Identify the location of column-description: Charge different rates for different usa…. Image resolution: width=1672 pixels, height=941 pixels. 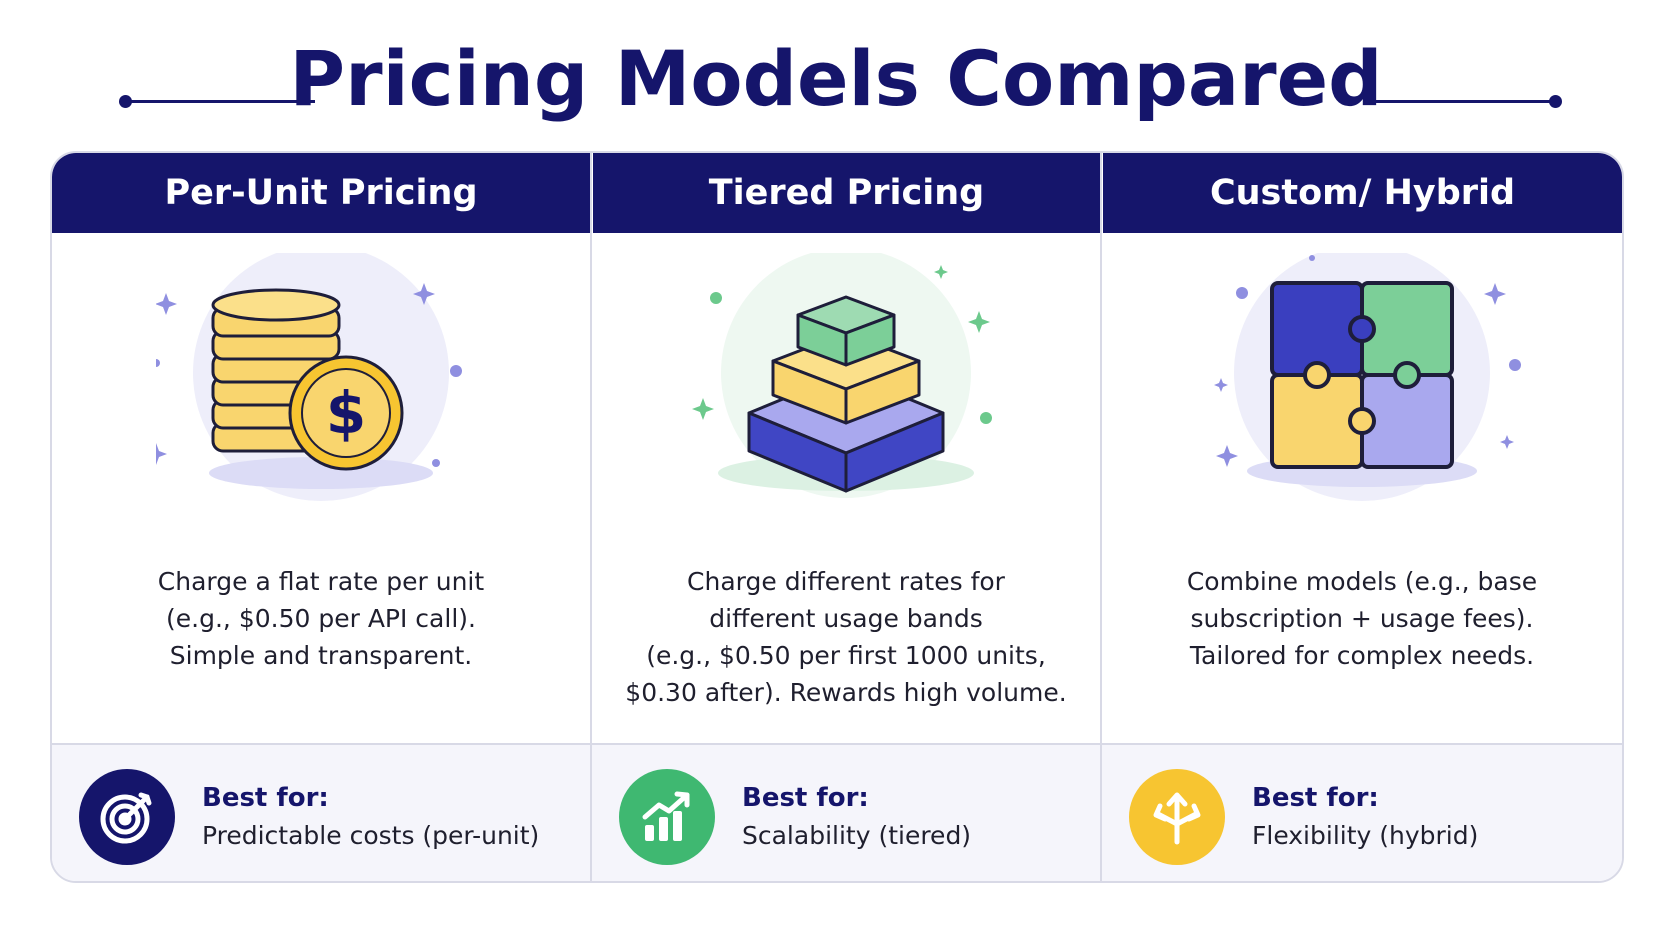
(846, 637).